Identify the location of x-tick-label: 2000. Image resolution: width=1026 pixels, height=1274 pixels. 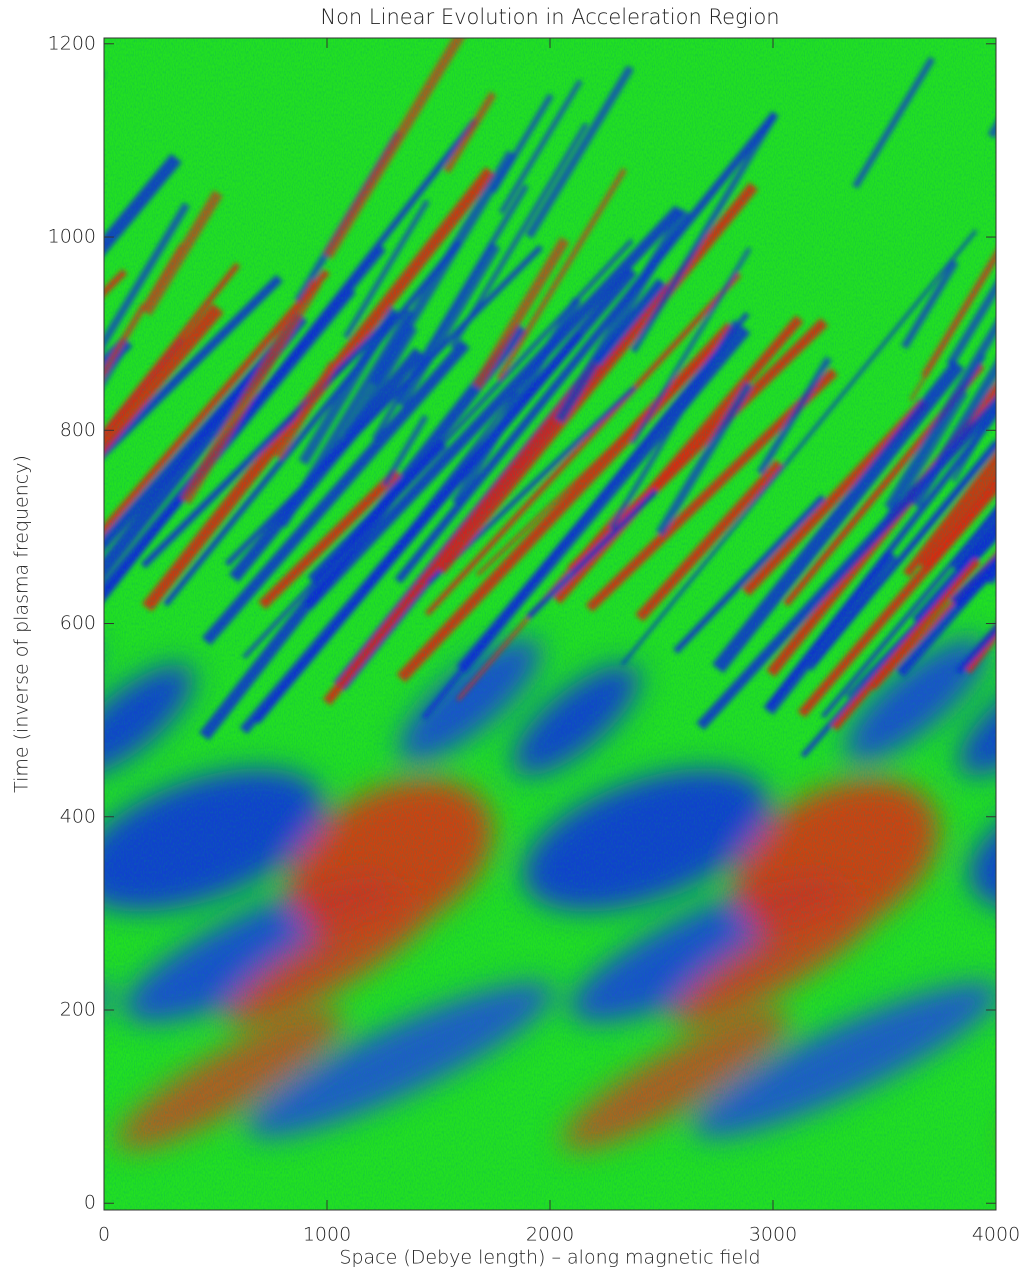
(550, 1235).